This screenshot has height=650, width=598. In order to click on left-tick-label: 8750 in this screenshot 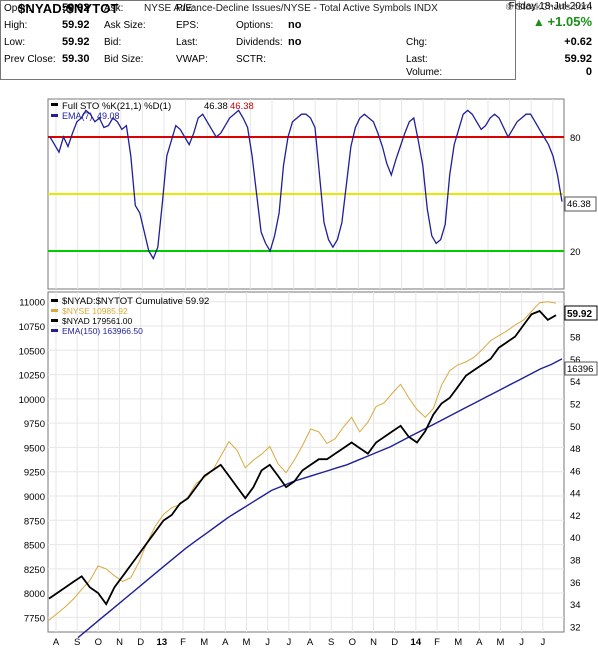, I will do `click(34, 521)`.